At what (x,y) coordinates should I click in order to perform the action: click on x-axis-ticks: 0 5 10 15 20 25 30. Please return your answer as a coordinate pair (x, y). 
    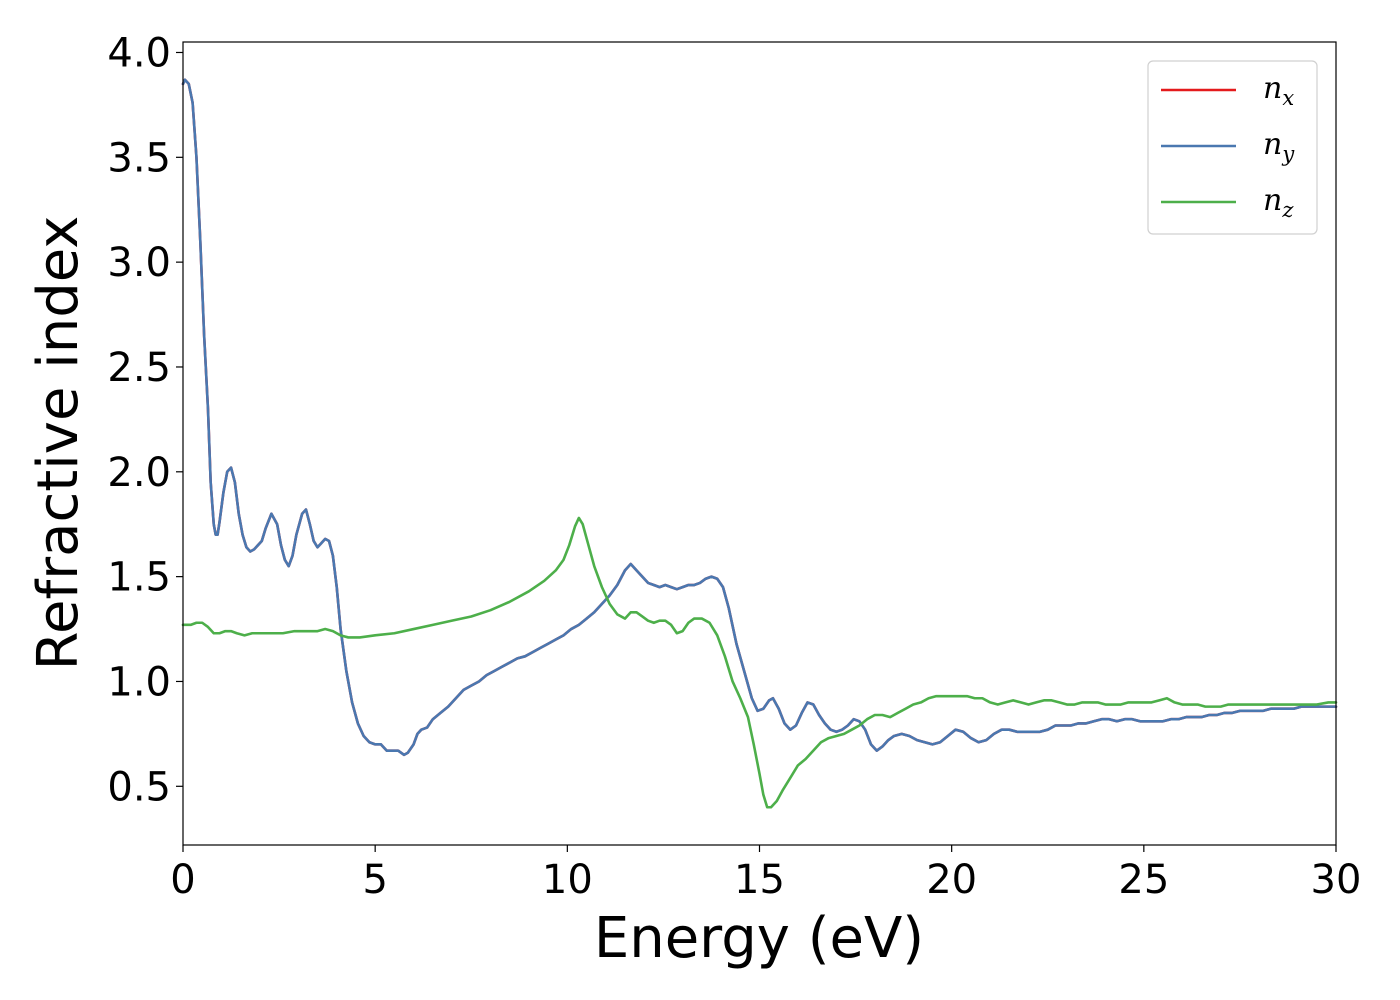
    Looking at the image, I should click on (765, 874).